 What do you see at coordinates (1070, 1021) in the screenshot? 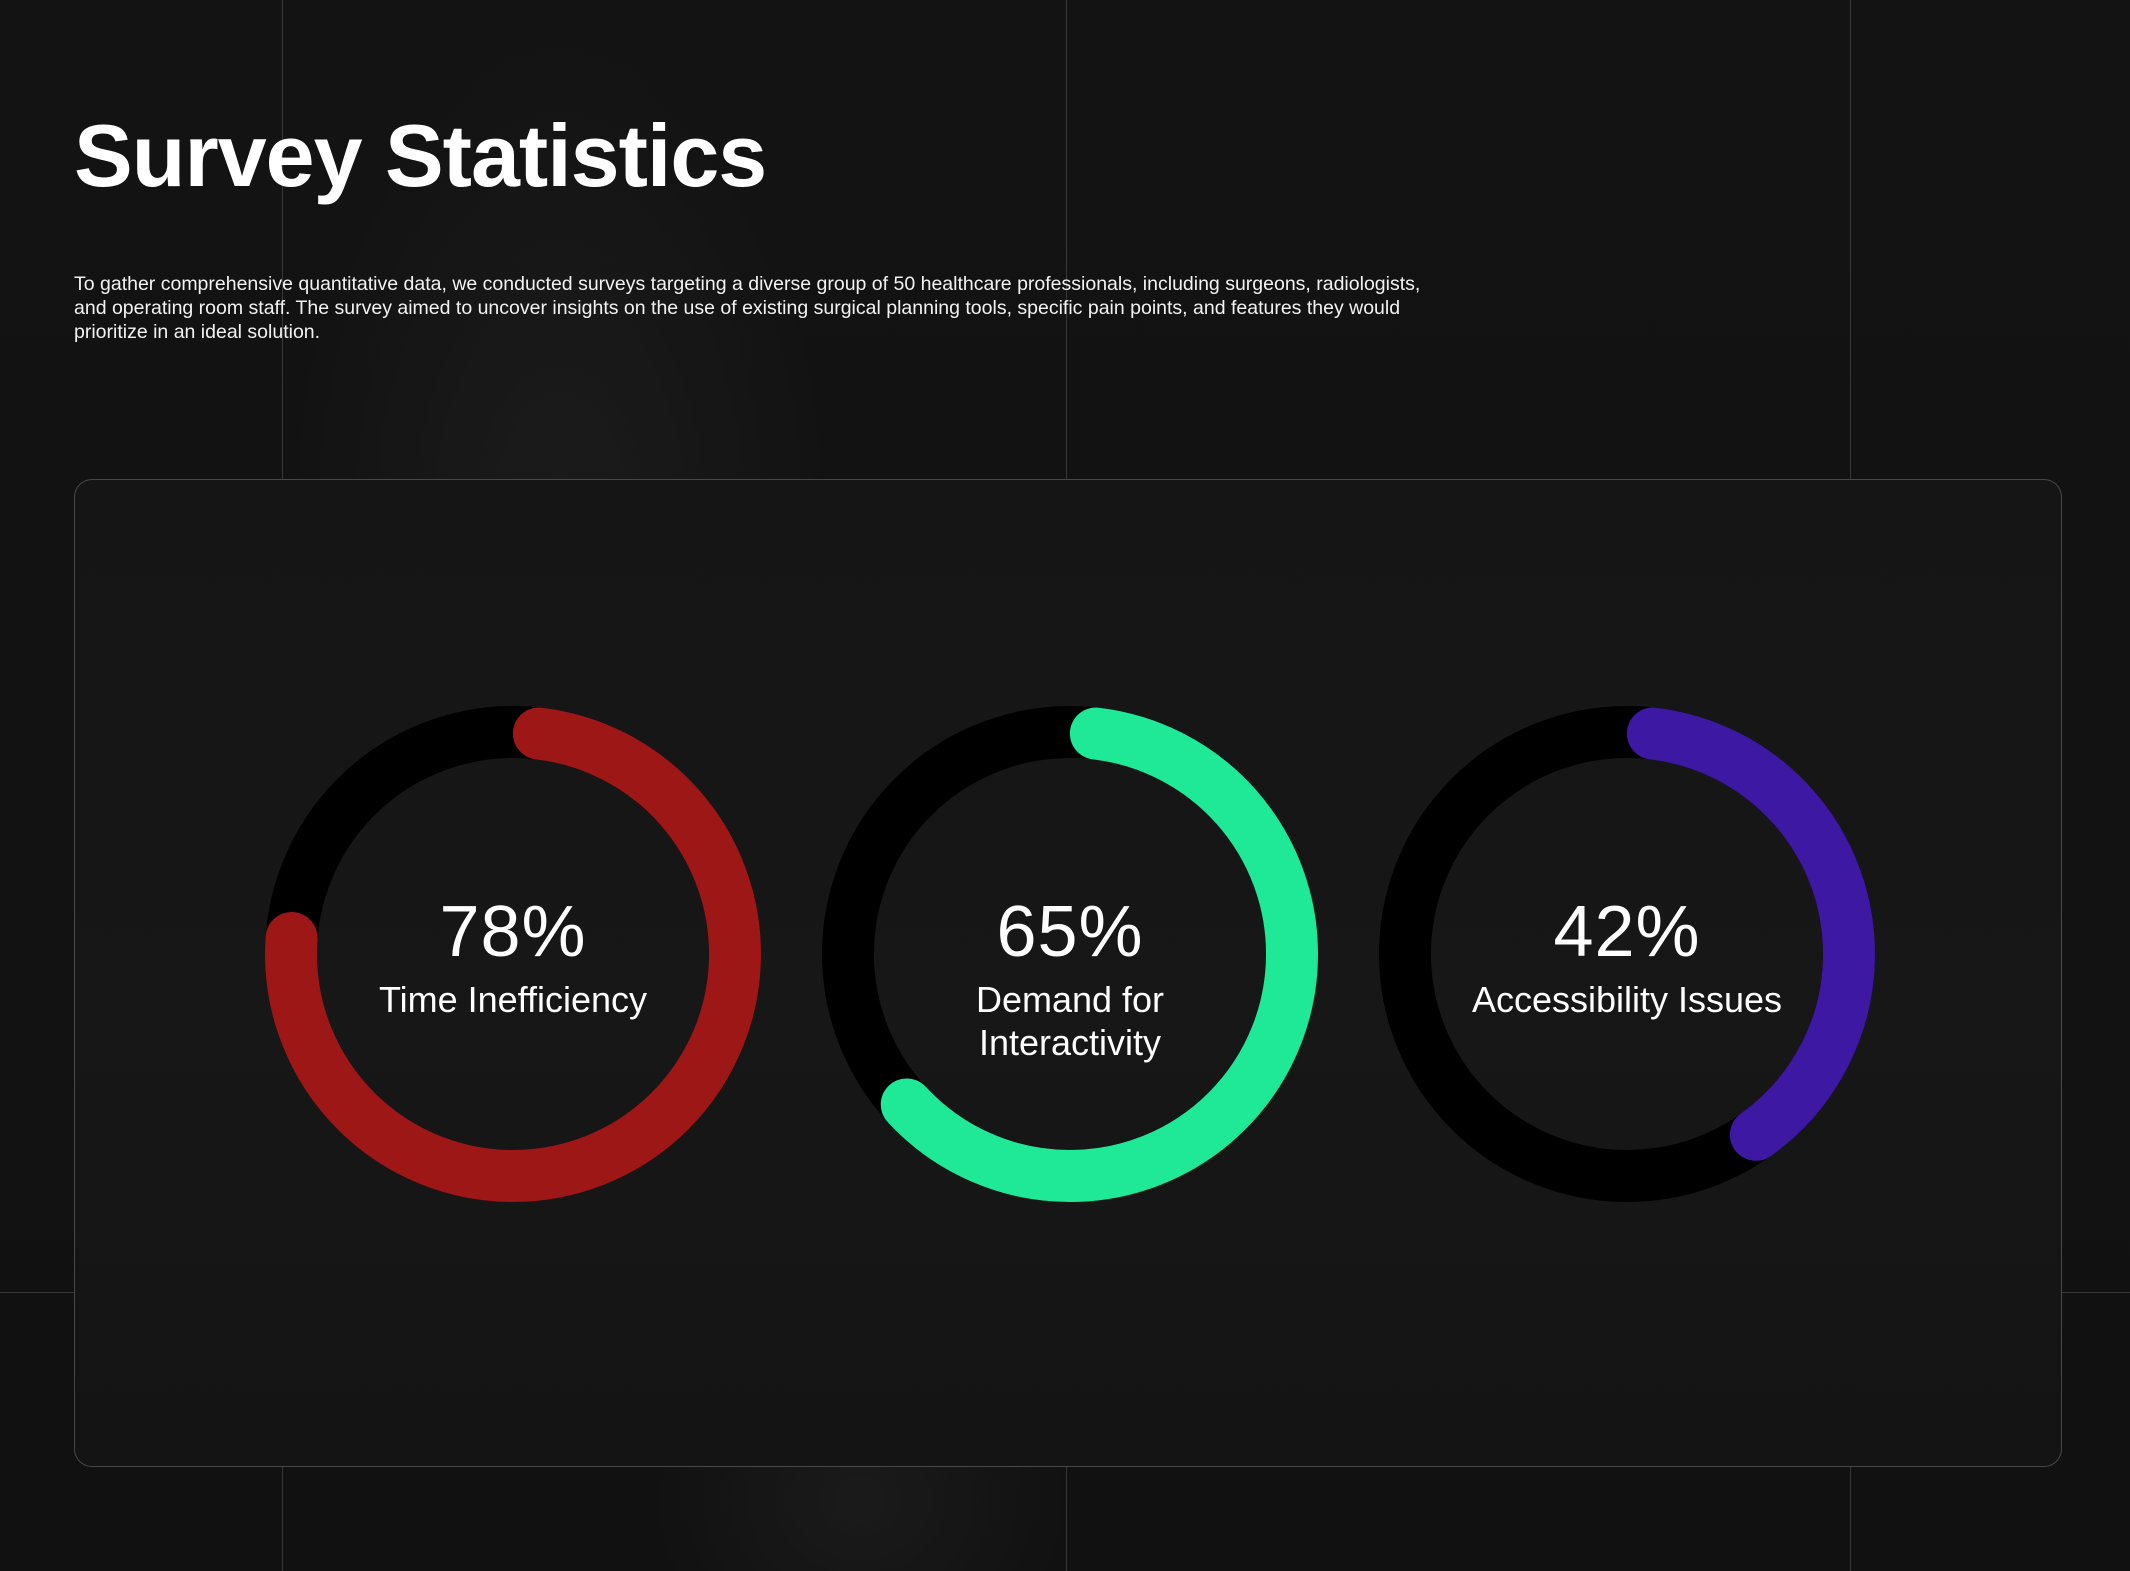
I see `stat-label: Demand for Interactivity` at bounding box center [1070, 1021].